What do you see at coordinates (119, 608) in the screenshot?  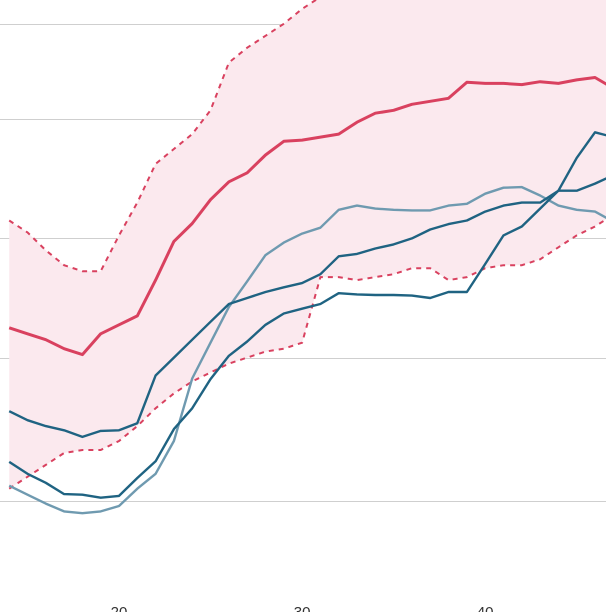 I see `x-tick-label-0: 20` at bounding box center [119, 608].